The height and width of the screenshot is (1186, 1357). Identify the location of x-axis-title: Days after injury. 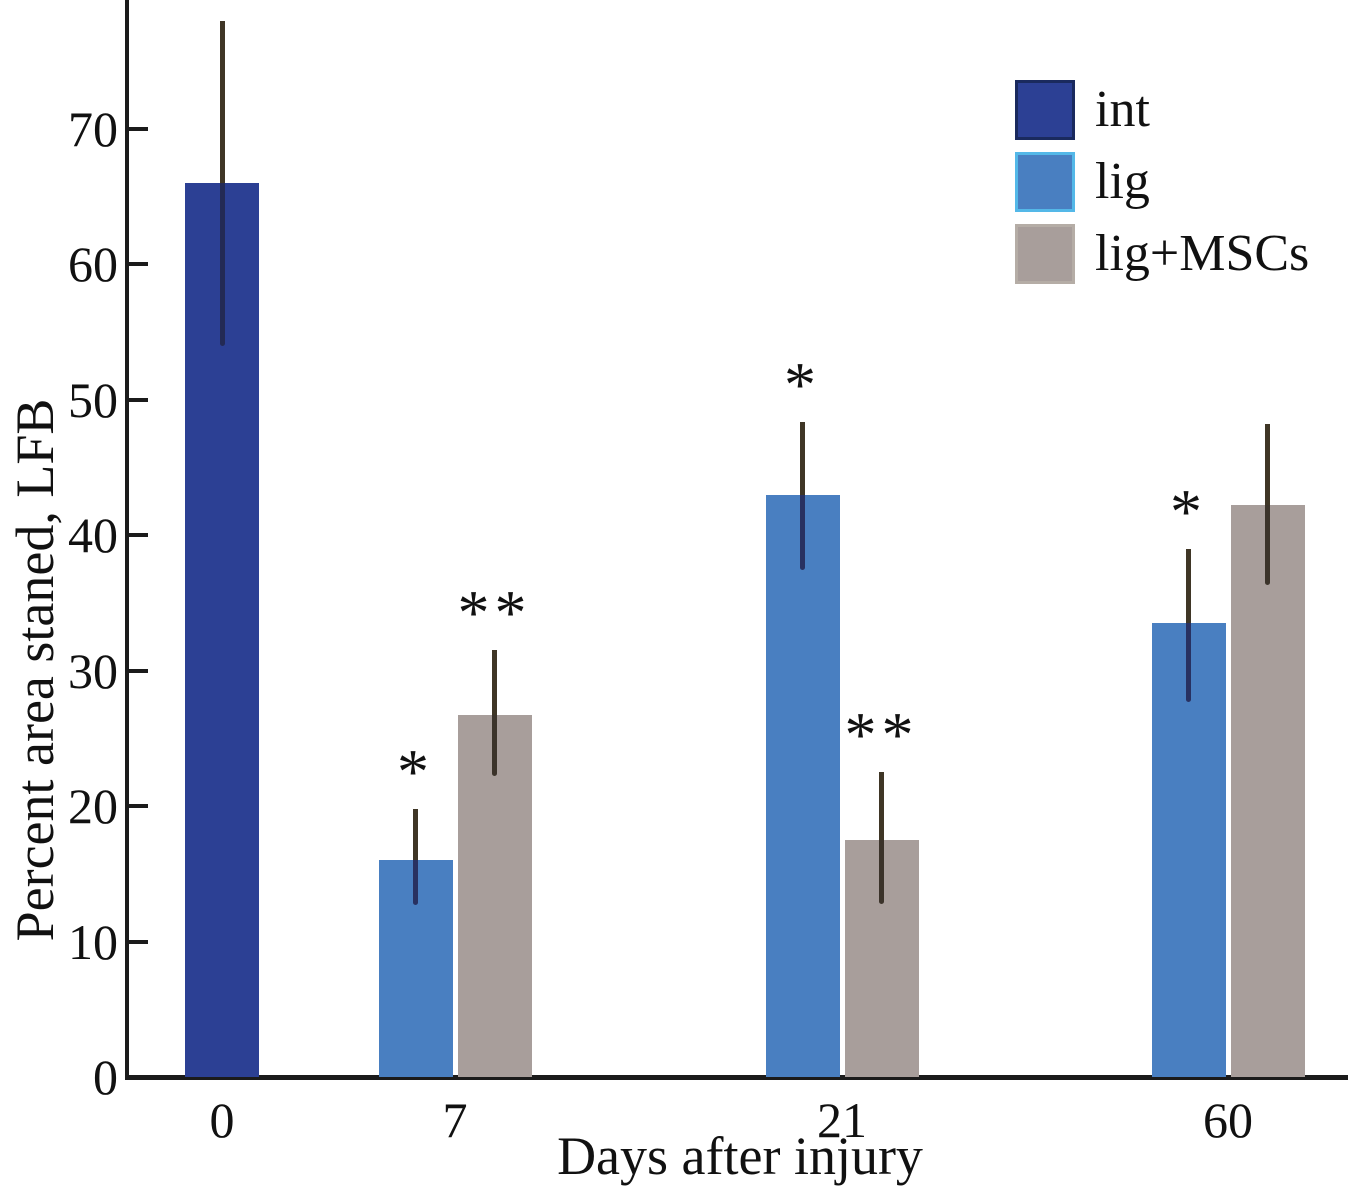
(740, 1156).